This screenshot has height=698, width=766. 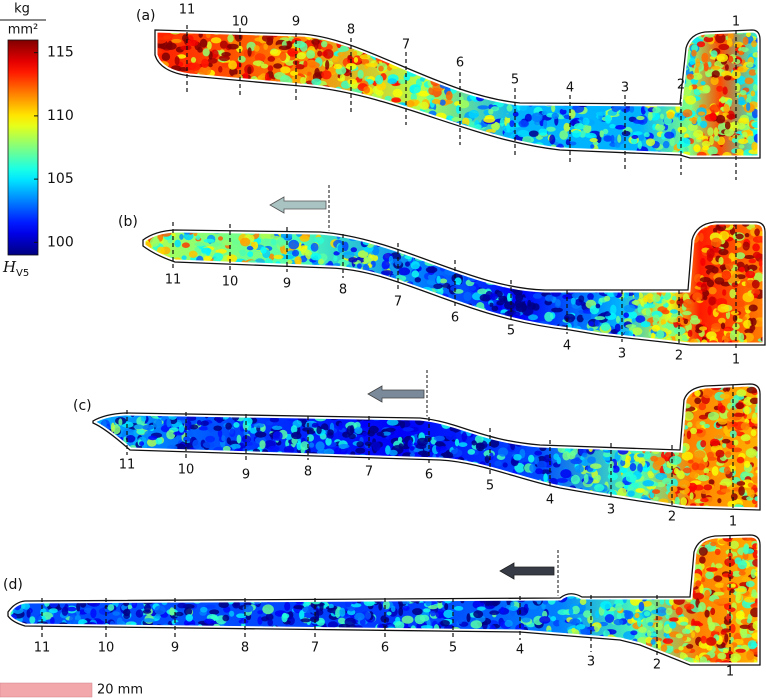 What do you see at coordinates (299, 209) in the screenshot?
I see `arrow-b` at bounding box center [299, 209].